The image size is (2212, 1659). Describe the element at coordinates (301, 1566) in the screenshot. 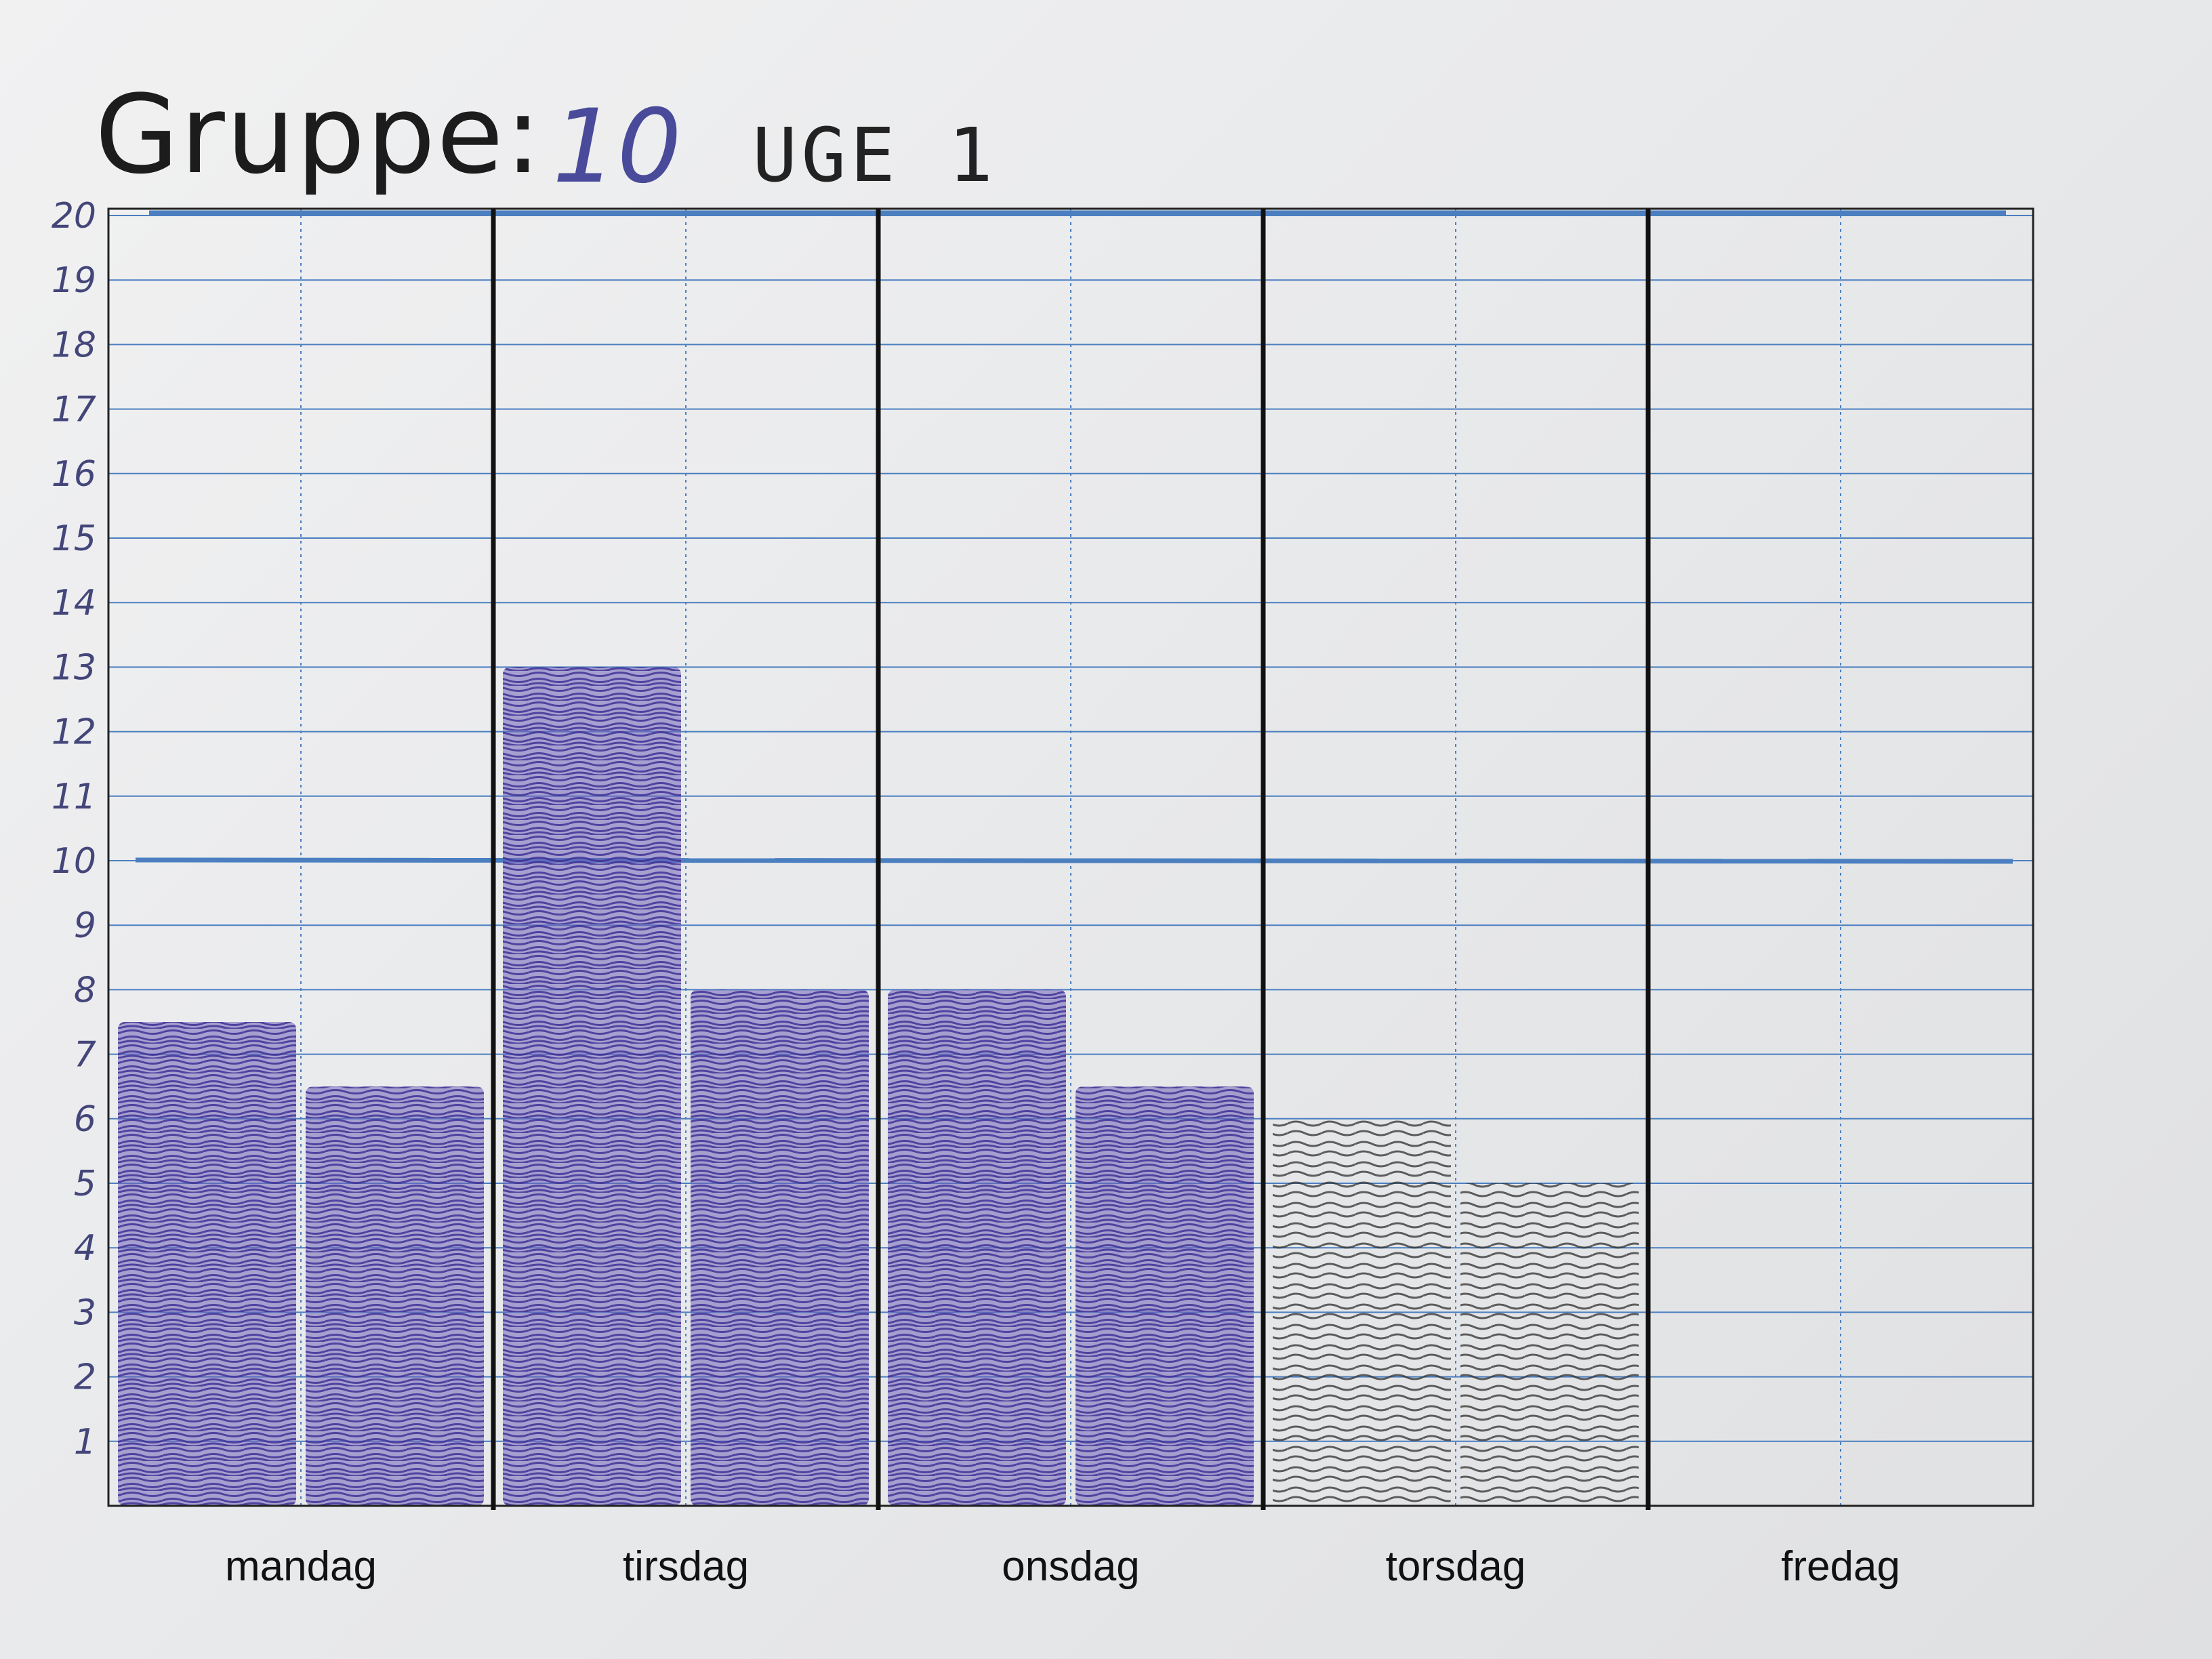

I see `category-label: mandag` at that location.